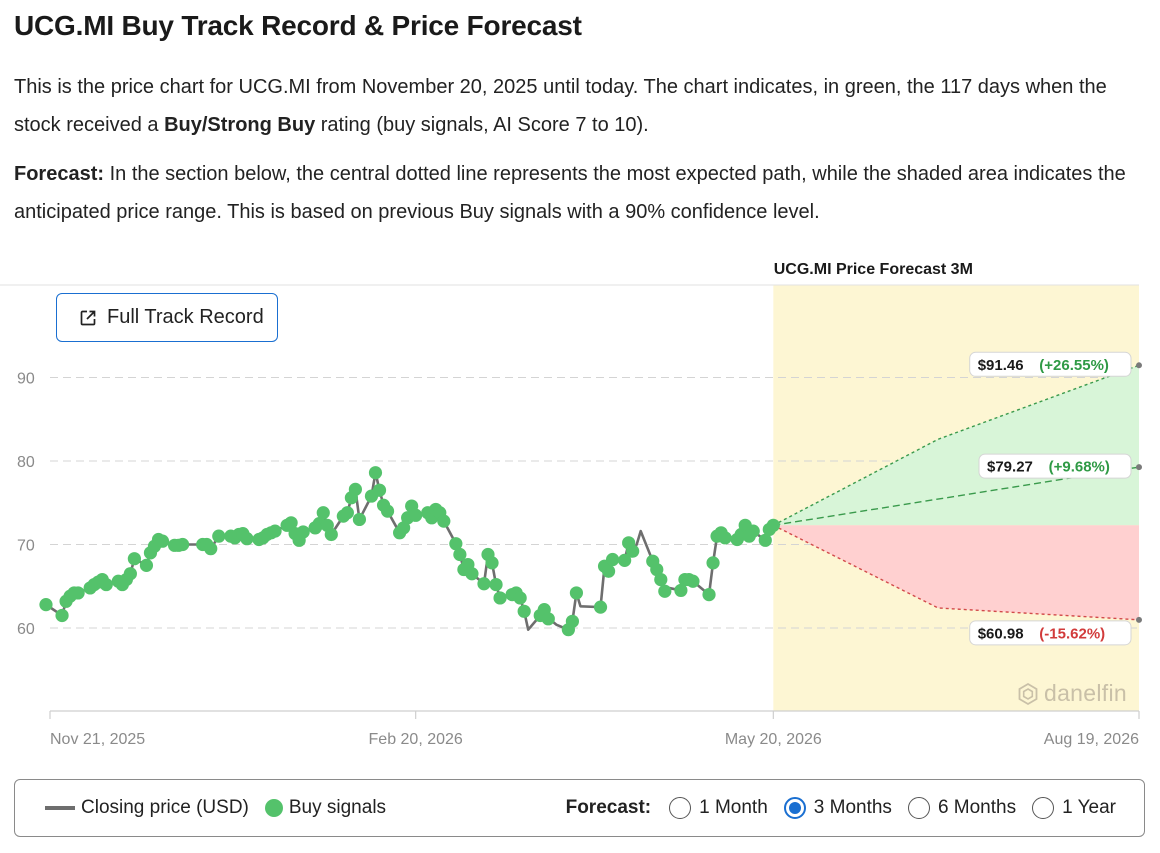 The width and height of the screenshot is (1160, 853). Describe the element at coordinates (873, 269) in the screenshot. I see `forecast-title: UCG.MI Price Forecast 3M` at that location.